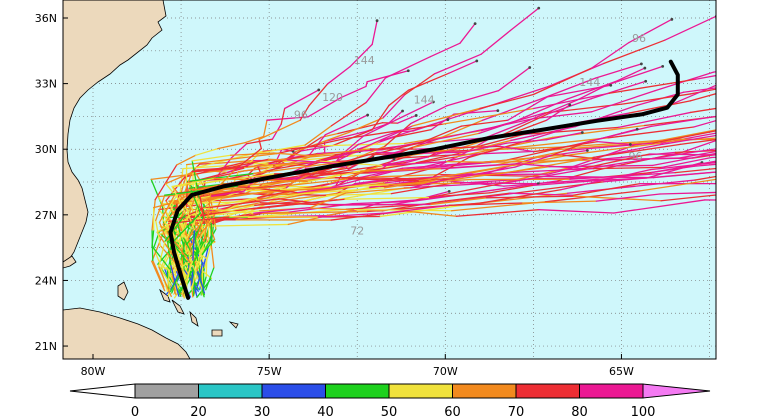 This screenshot has height=420, width=780. What do you see at coordinates (233, 325) in the screenshot?
I see `bahamas-mayaguana` at bounding box center [233, 325].